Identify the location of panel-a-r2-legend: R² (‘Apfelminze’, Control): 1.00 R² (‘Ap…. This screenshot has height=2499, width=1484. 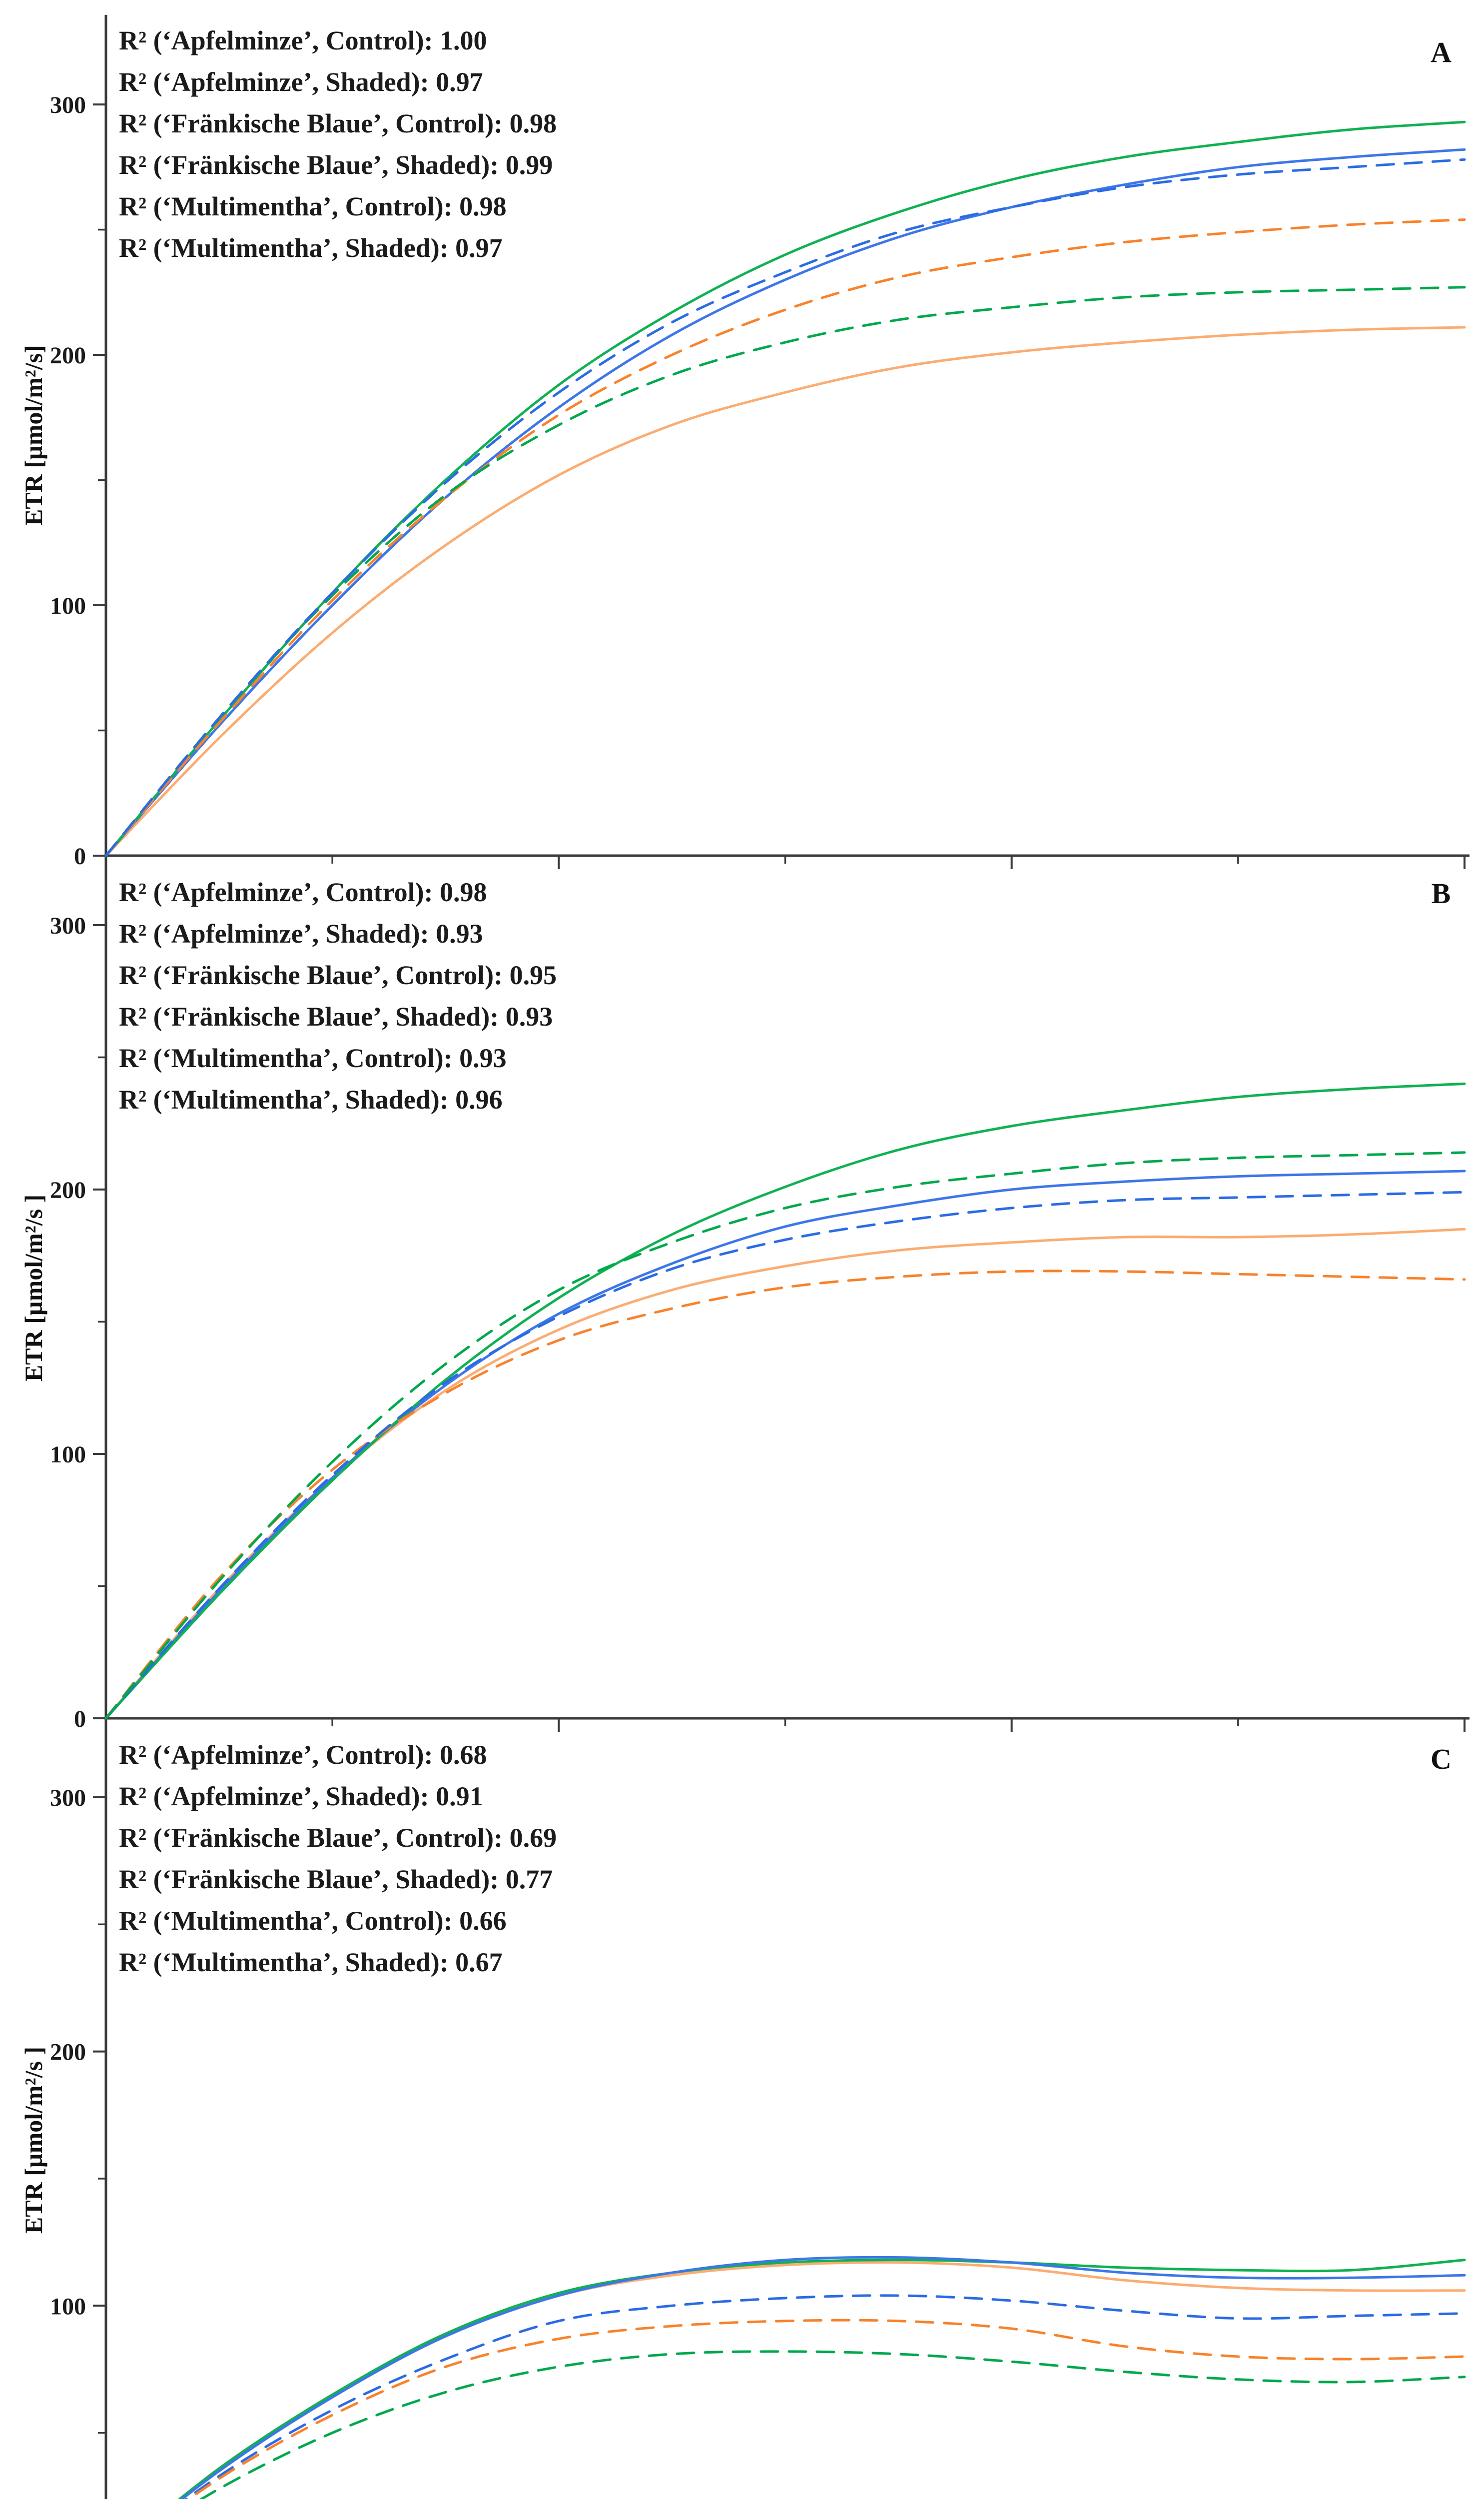
(338, 144).